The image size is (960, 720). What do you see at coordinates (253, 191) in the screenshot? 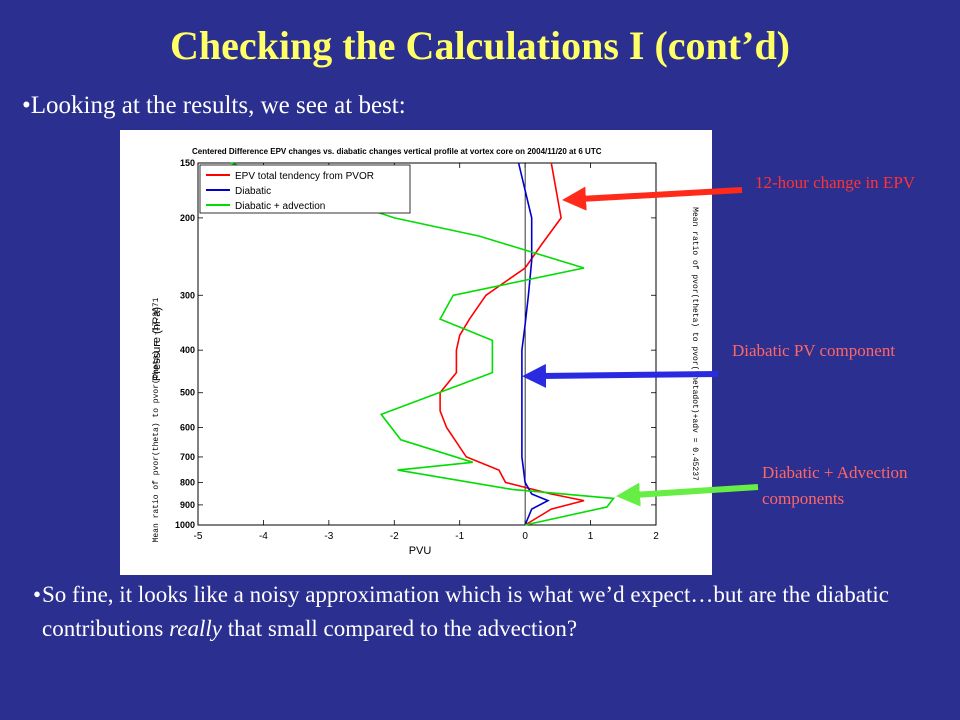
I see `legend-label-diabatic: Diabatic` at bounding box center [253, 191].